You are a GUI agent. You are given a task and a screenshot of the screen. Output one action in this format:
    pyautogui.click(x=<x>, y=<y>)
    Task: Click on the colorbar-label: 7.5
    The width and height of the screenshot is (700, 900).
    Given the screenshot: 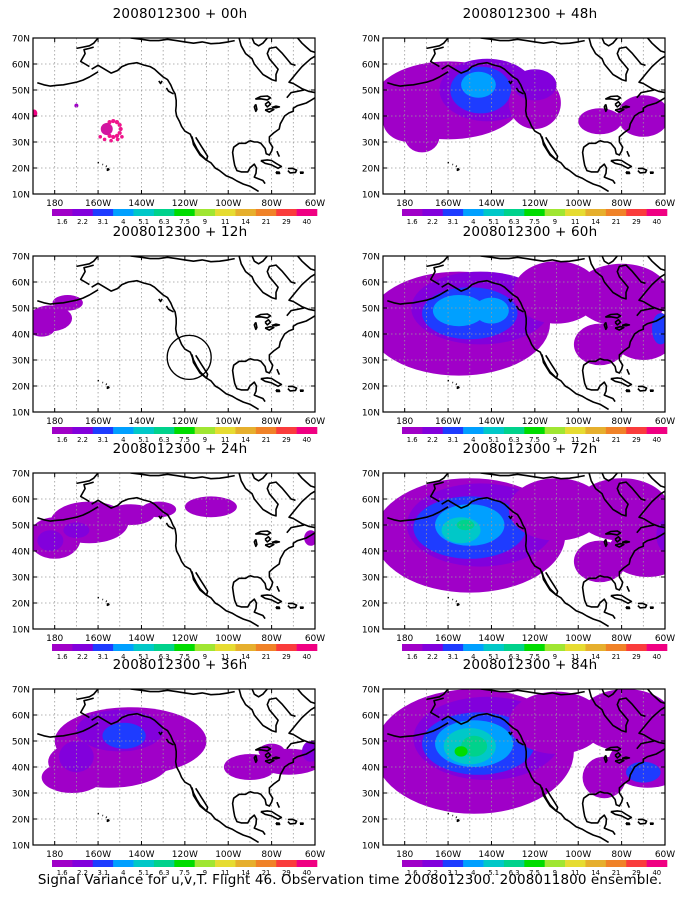 What is the action you would take?
    pyautogui.click(x=534, y=656)
    